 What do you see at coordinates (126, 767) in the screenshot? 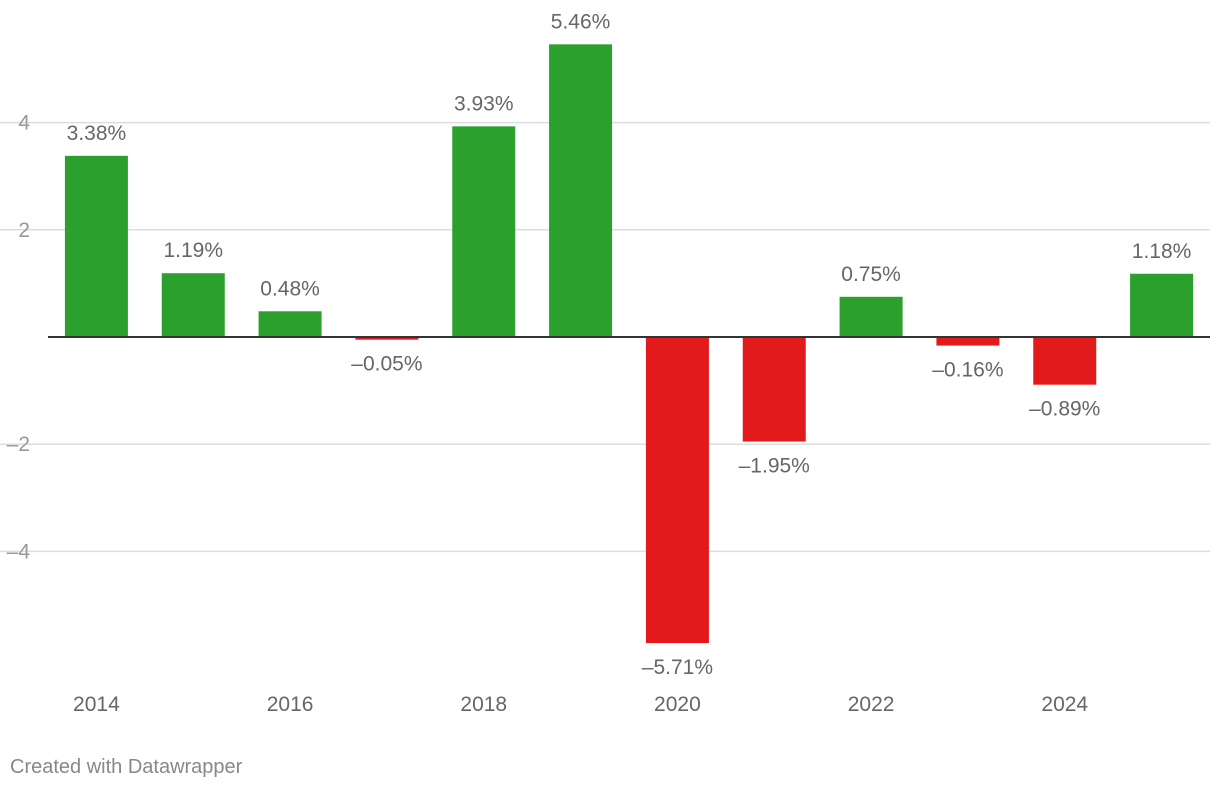
I see `footer-credit: Created with Datawrapper` at bounding box center [126, 767].